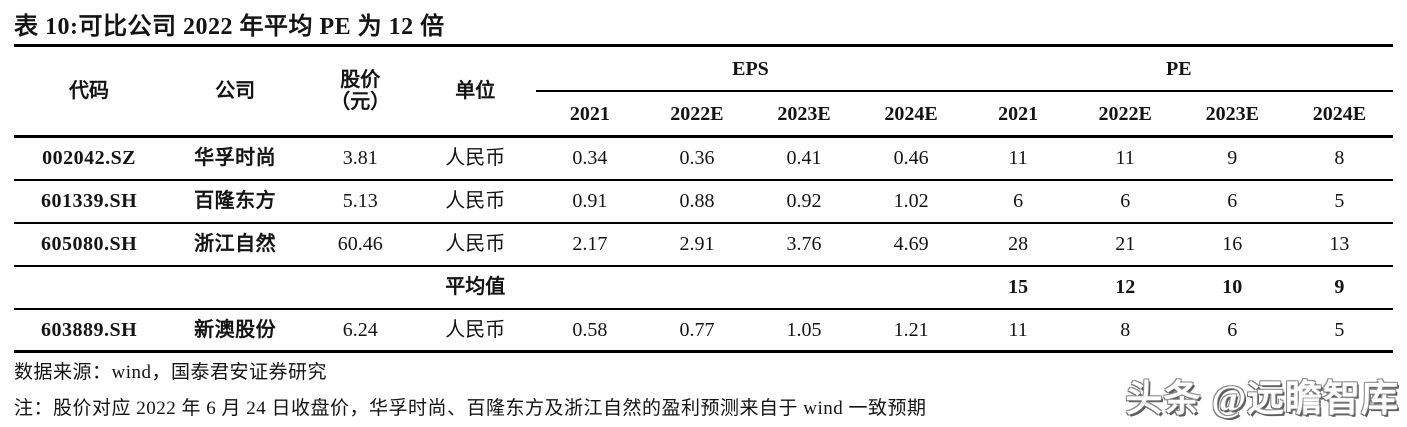  What do you see at coordinates (89, 91) in the screenshot?
I see `header-code: 代码` at bounding box center [89, 91].